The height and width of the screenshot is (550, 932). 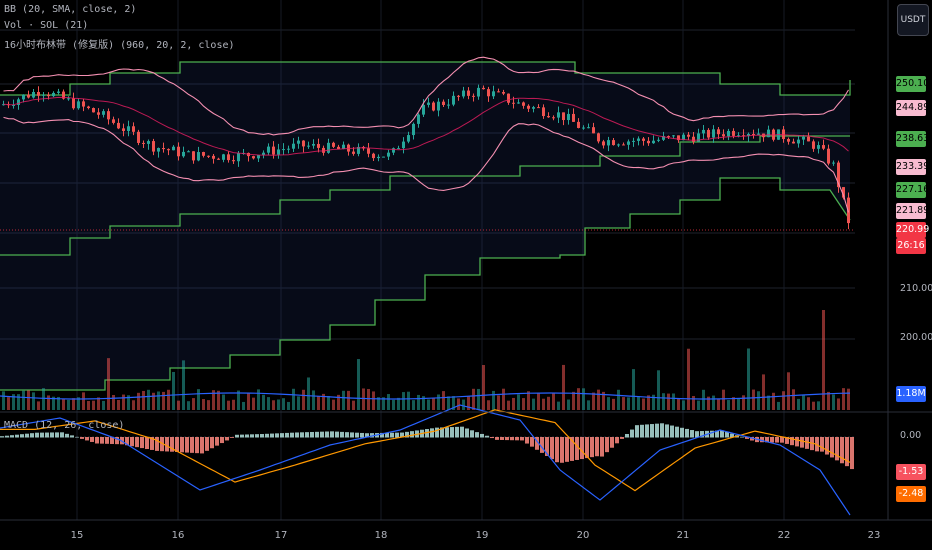 I want to click on currency-button: USDT, so click(x=913, y=20).